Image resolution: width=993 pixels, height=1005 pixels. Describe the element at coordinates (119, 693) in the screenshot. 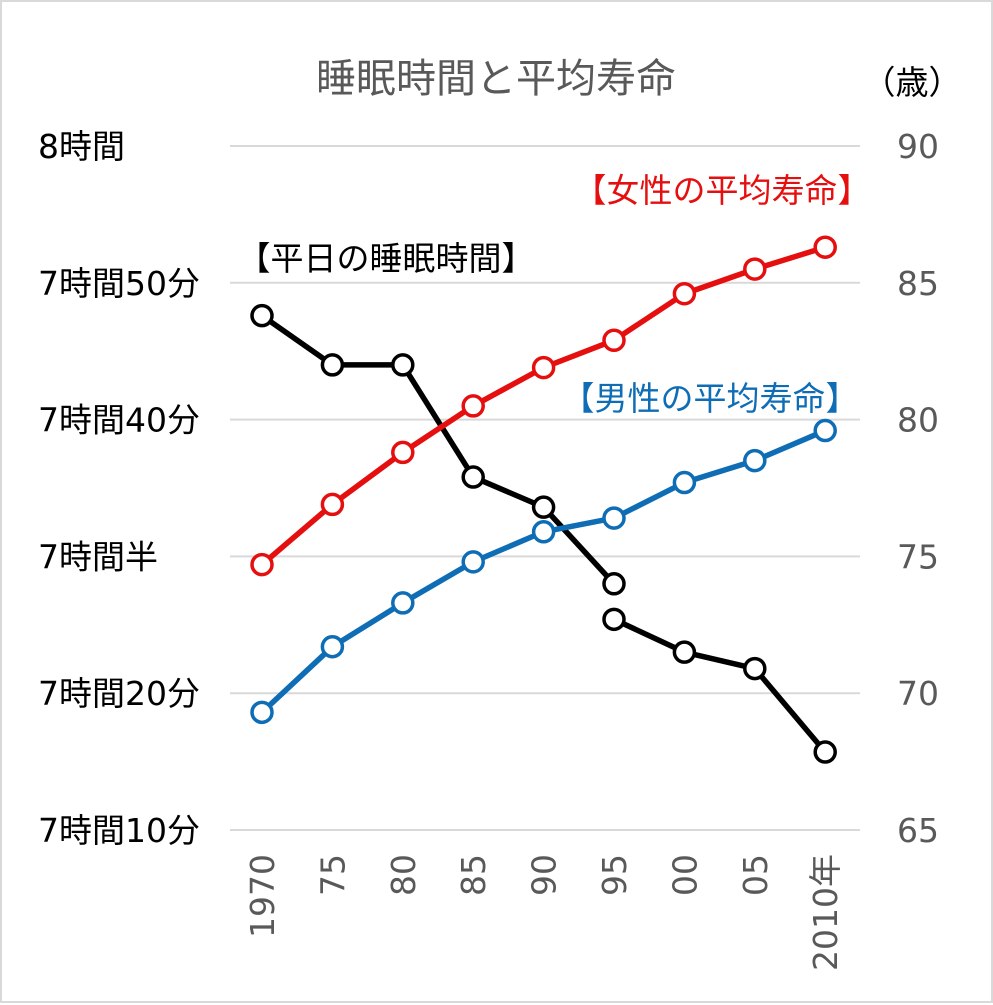

I see `left-tick-label: 7時間20分` at that location.